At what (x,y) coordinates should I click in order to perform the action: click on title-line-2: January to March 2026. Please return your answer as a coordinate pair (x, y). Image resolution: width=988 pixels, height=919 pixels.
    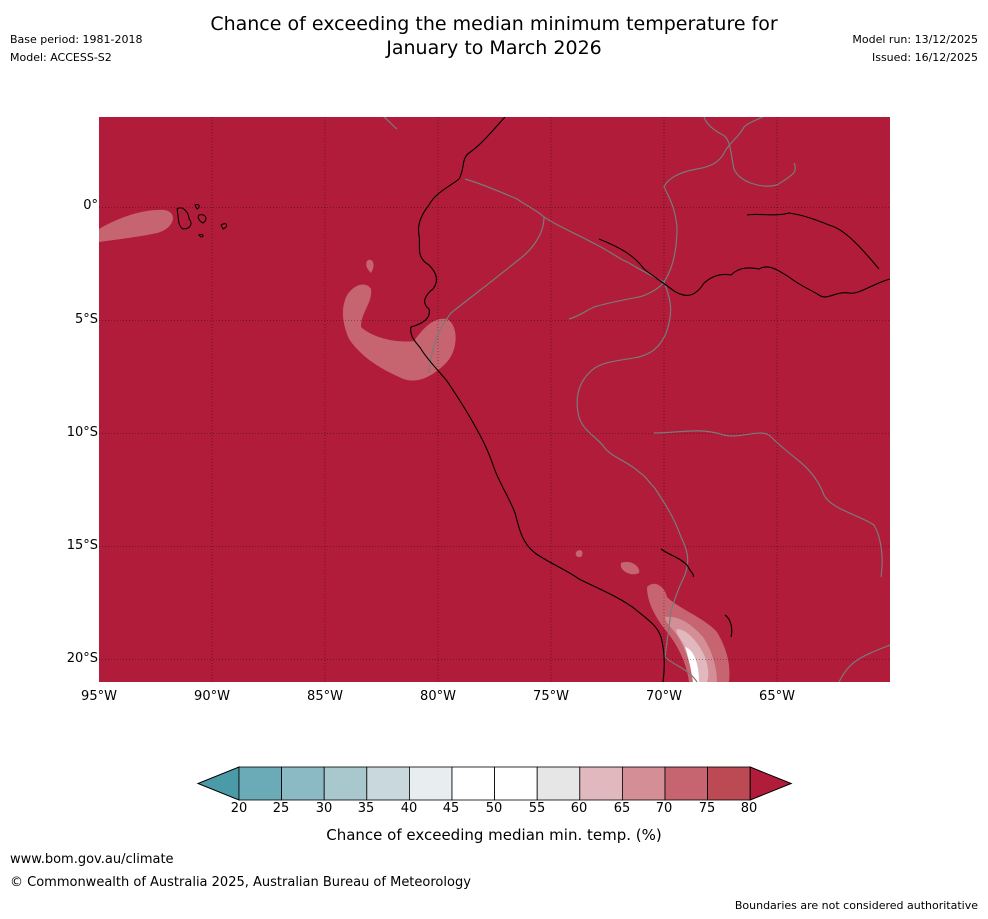
    Looking at the image, I should click on (494, 48).